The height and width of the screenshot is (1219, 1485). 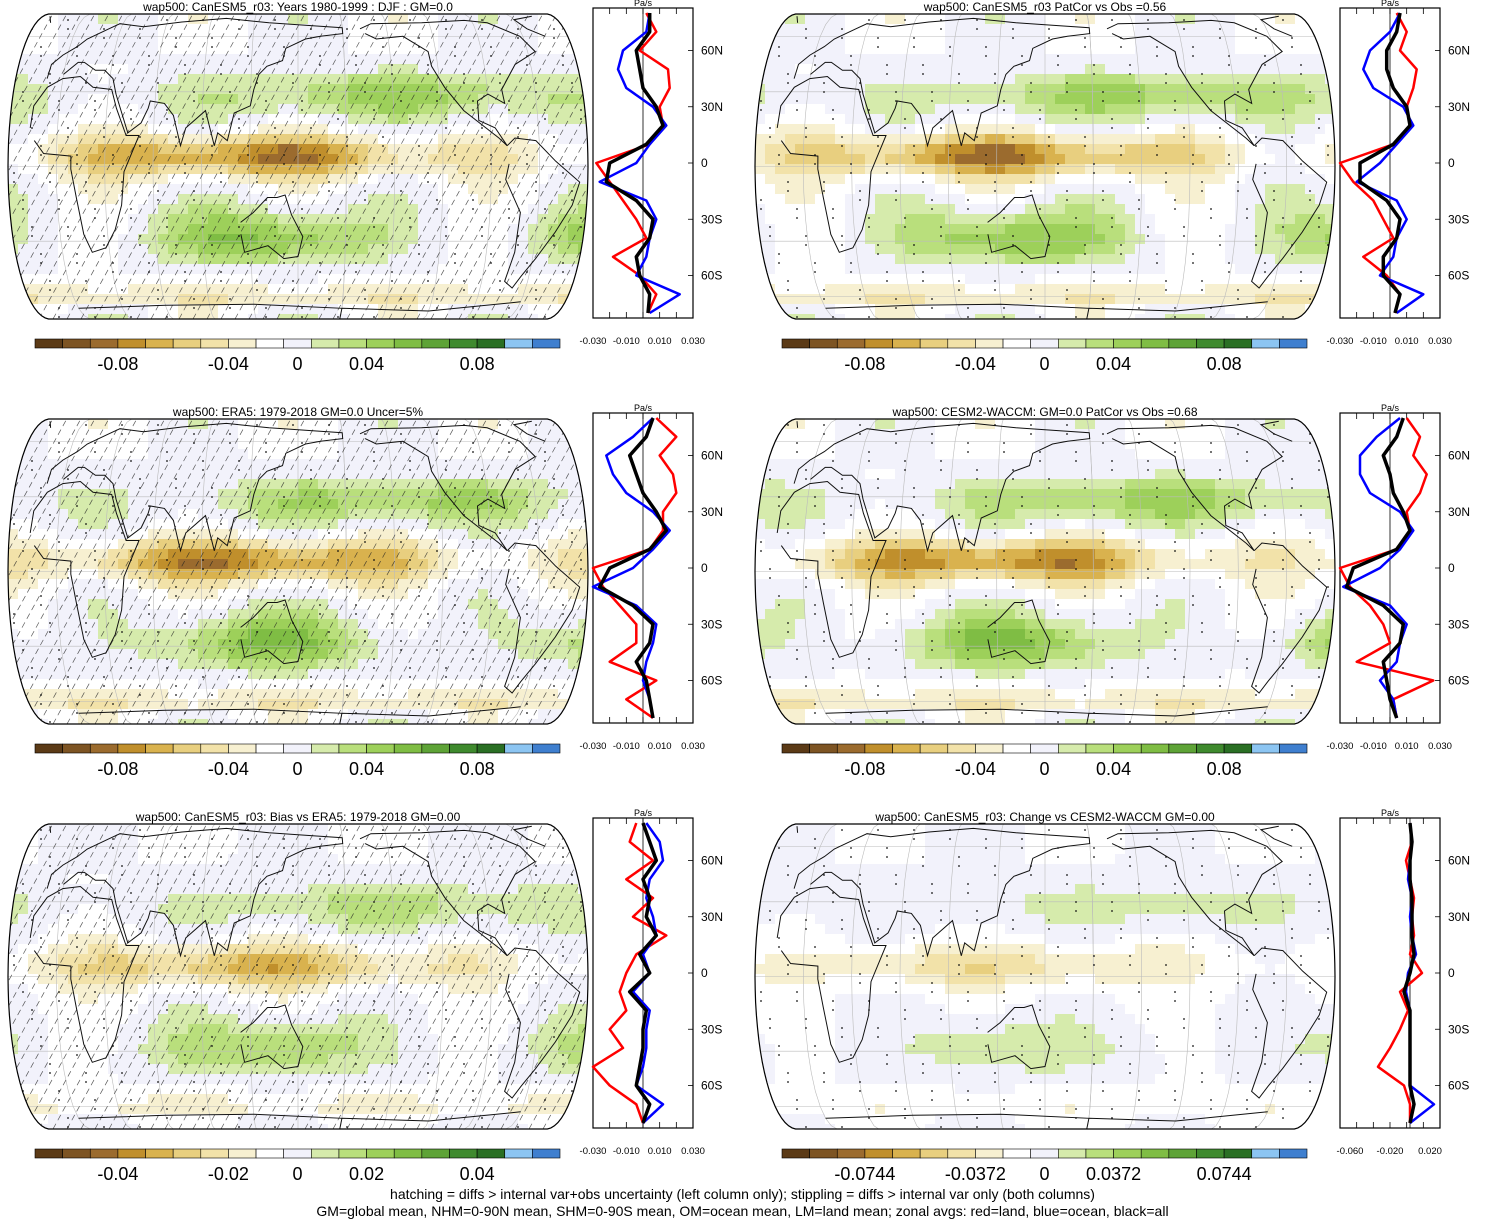 I want to click on colorbar-tick-label: -0.08, so click(x=864, y=364).